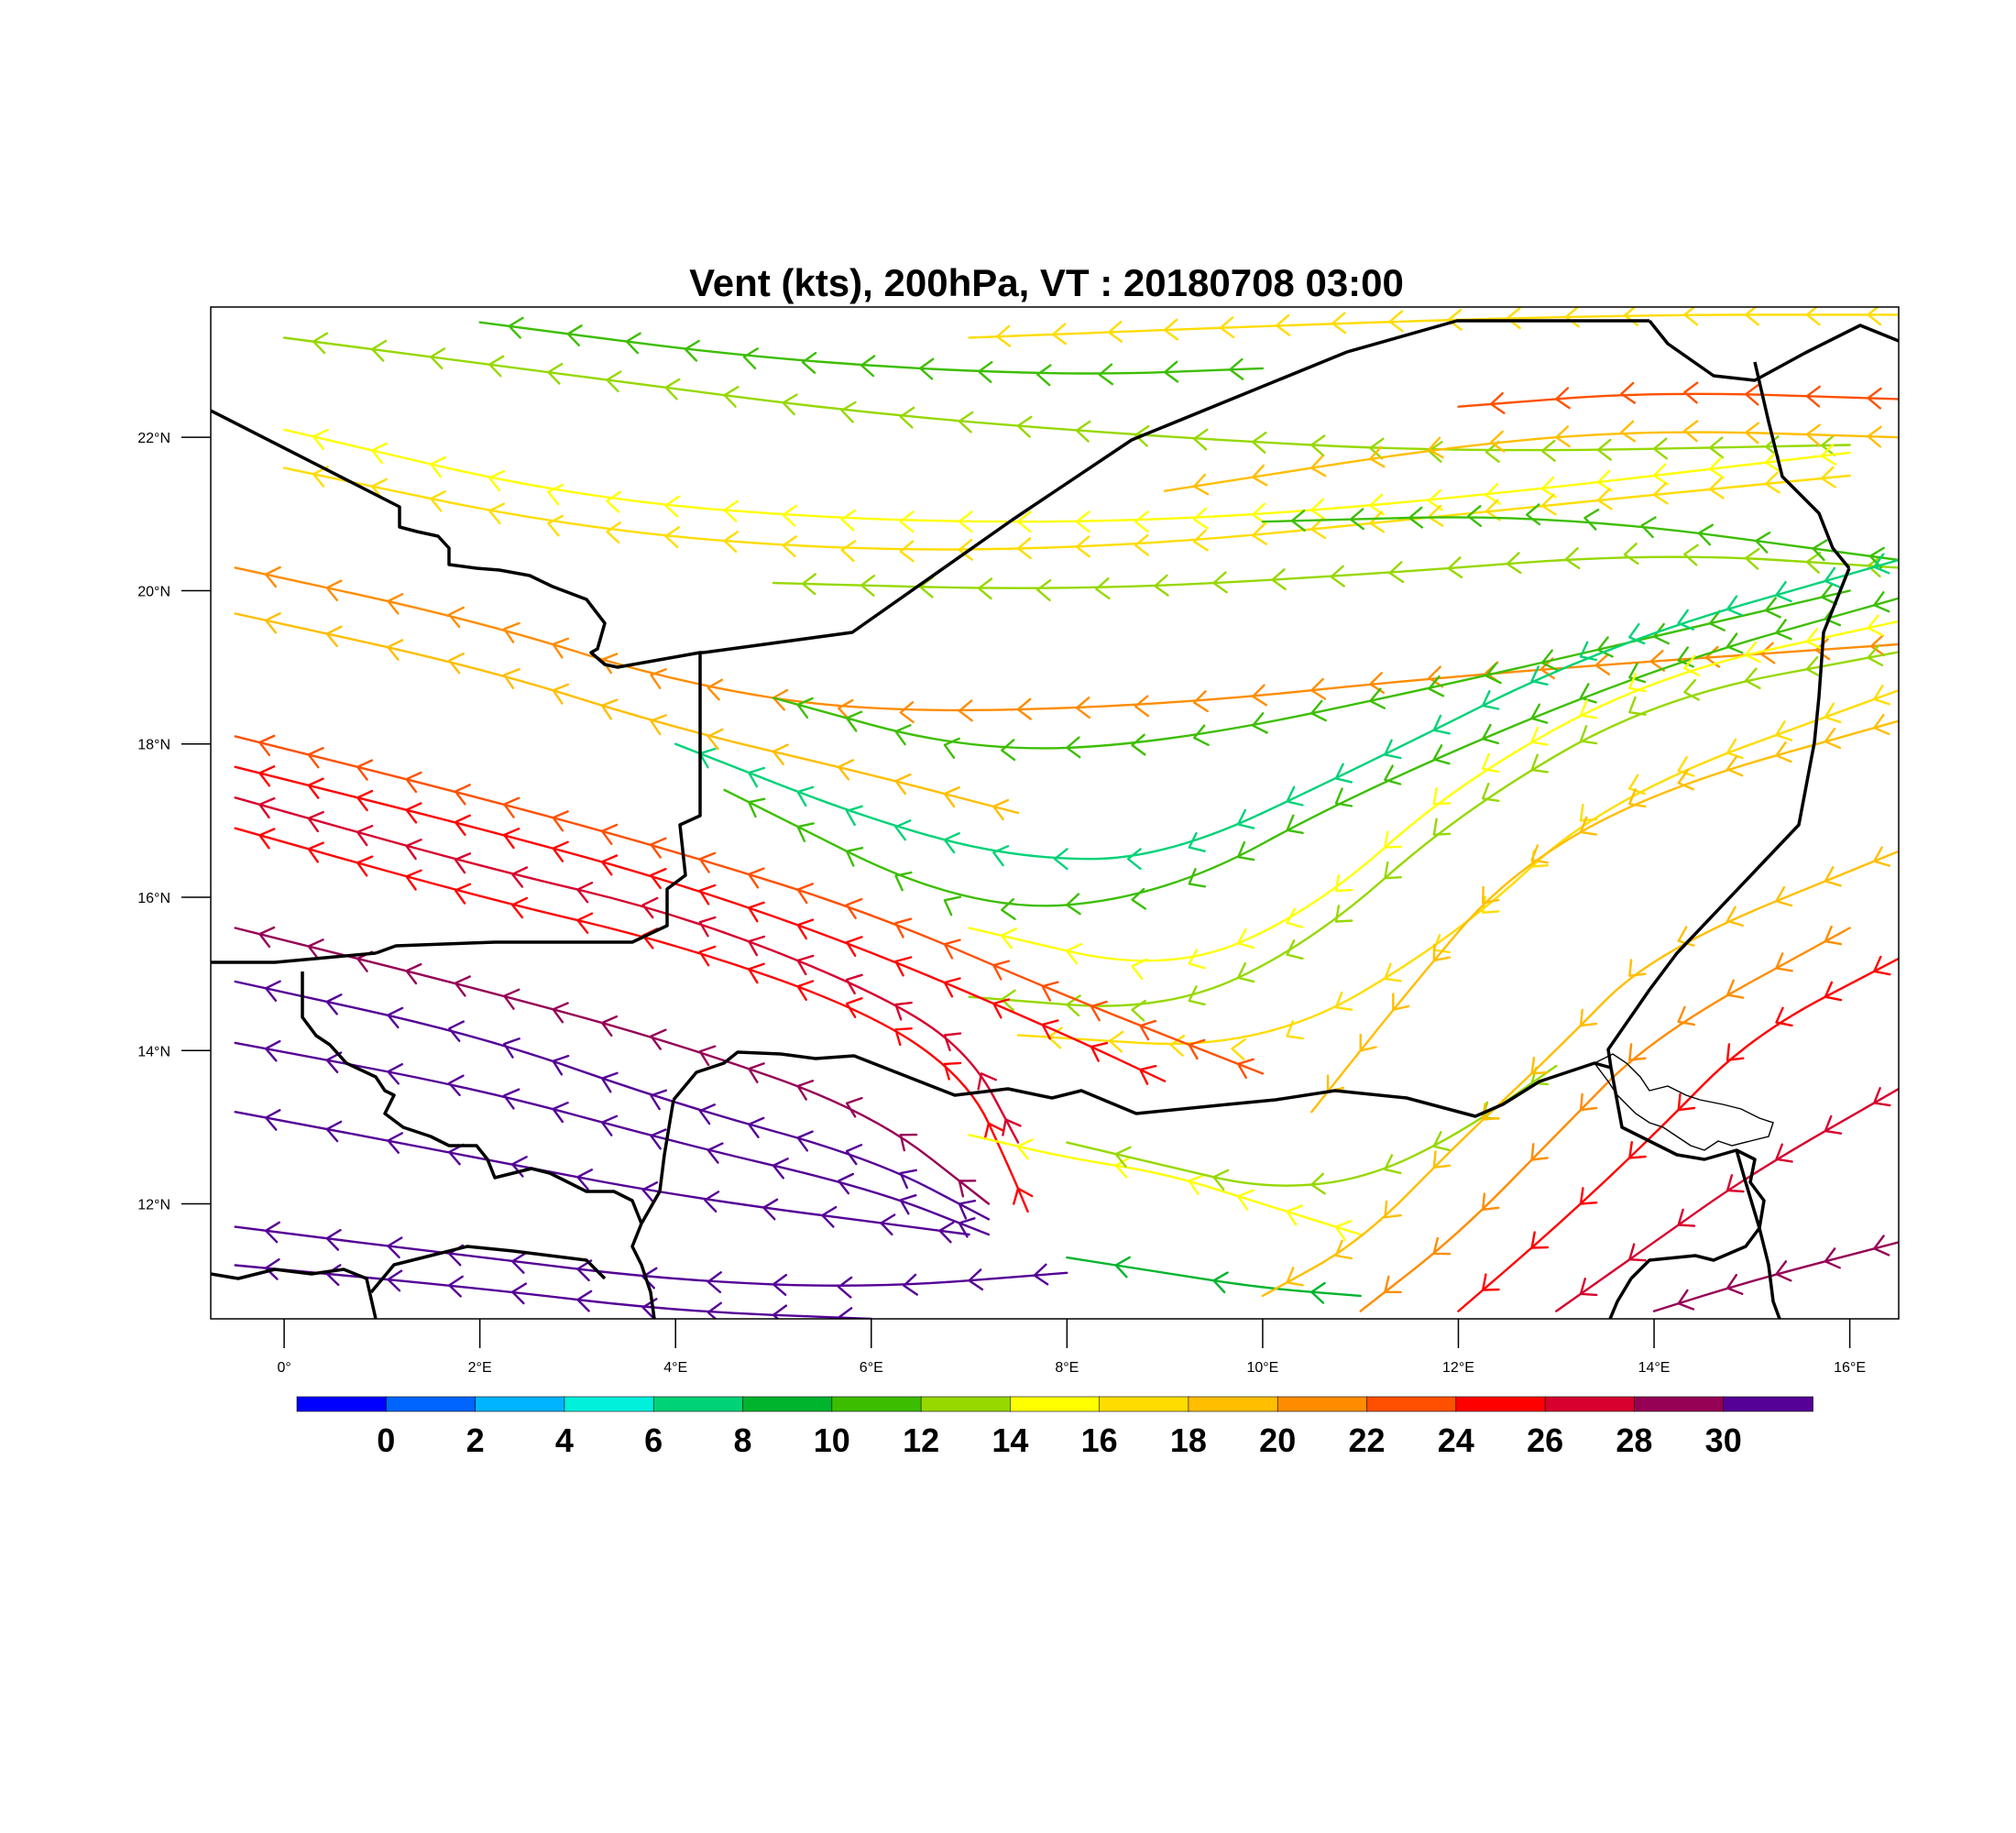 This screenshot has width=2016, height=1833. I want to click on border-benin-togo, so click(643, 1271).